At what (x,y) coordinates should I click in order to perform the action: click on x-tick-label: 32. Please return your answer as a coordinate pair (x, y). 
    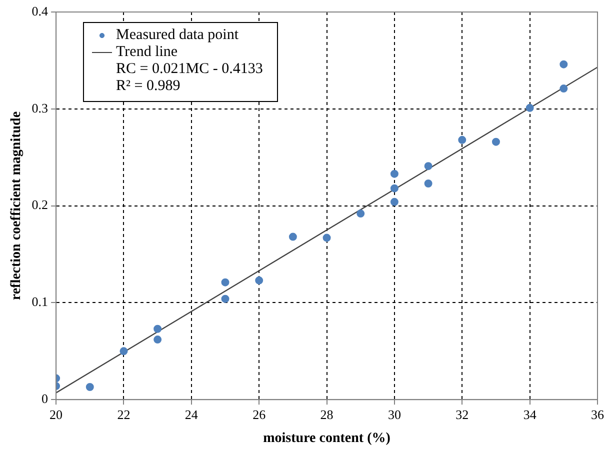
    Looking at the image, I should click on (462, 414).